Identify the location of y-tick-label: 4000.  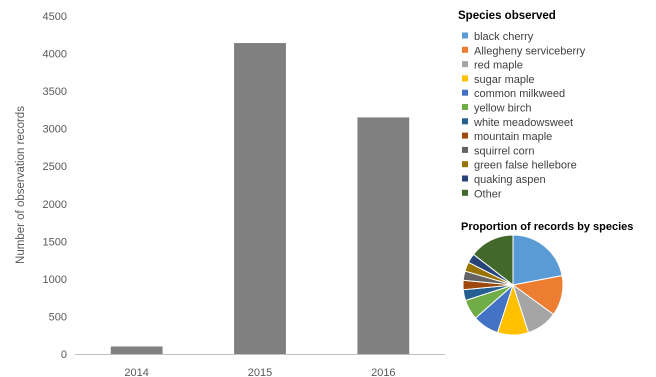
(55, 55).